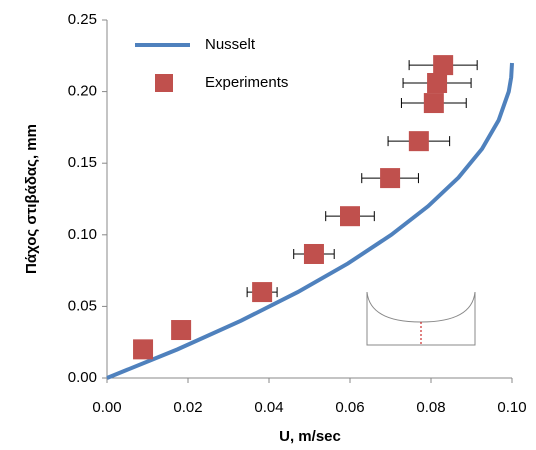  I want to click on x-tick-label: 0.00, so click(106, 407).